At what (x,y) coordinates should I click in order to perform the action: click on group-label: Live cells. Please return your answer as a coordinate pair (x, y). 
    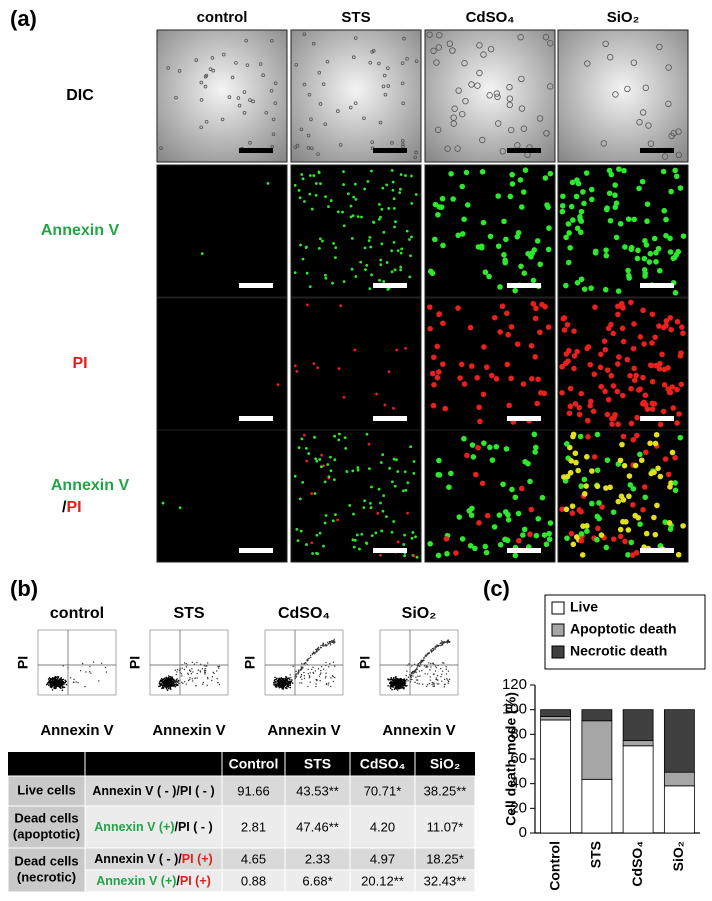
    Looking at the image, I should click on (46, 789).